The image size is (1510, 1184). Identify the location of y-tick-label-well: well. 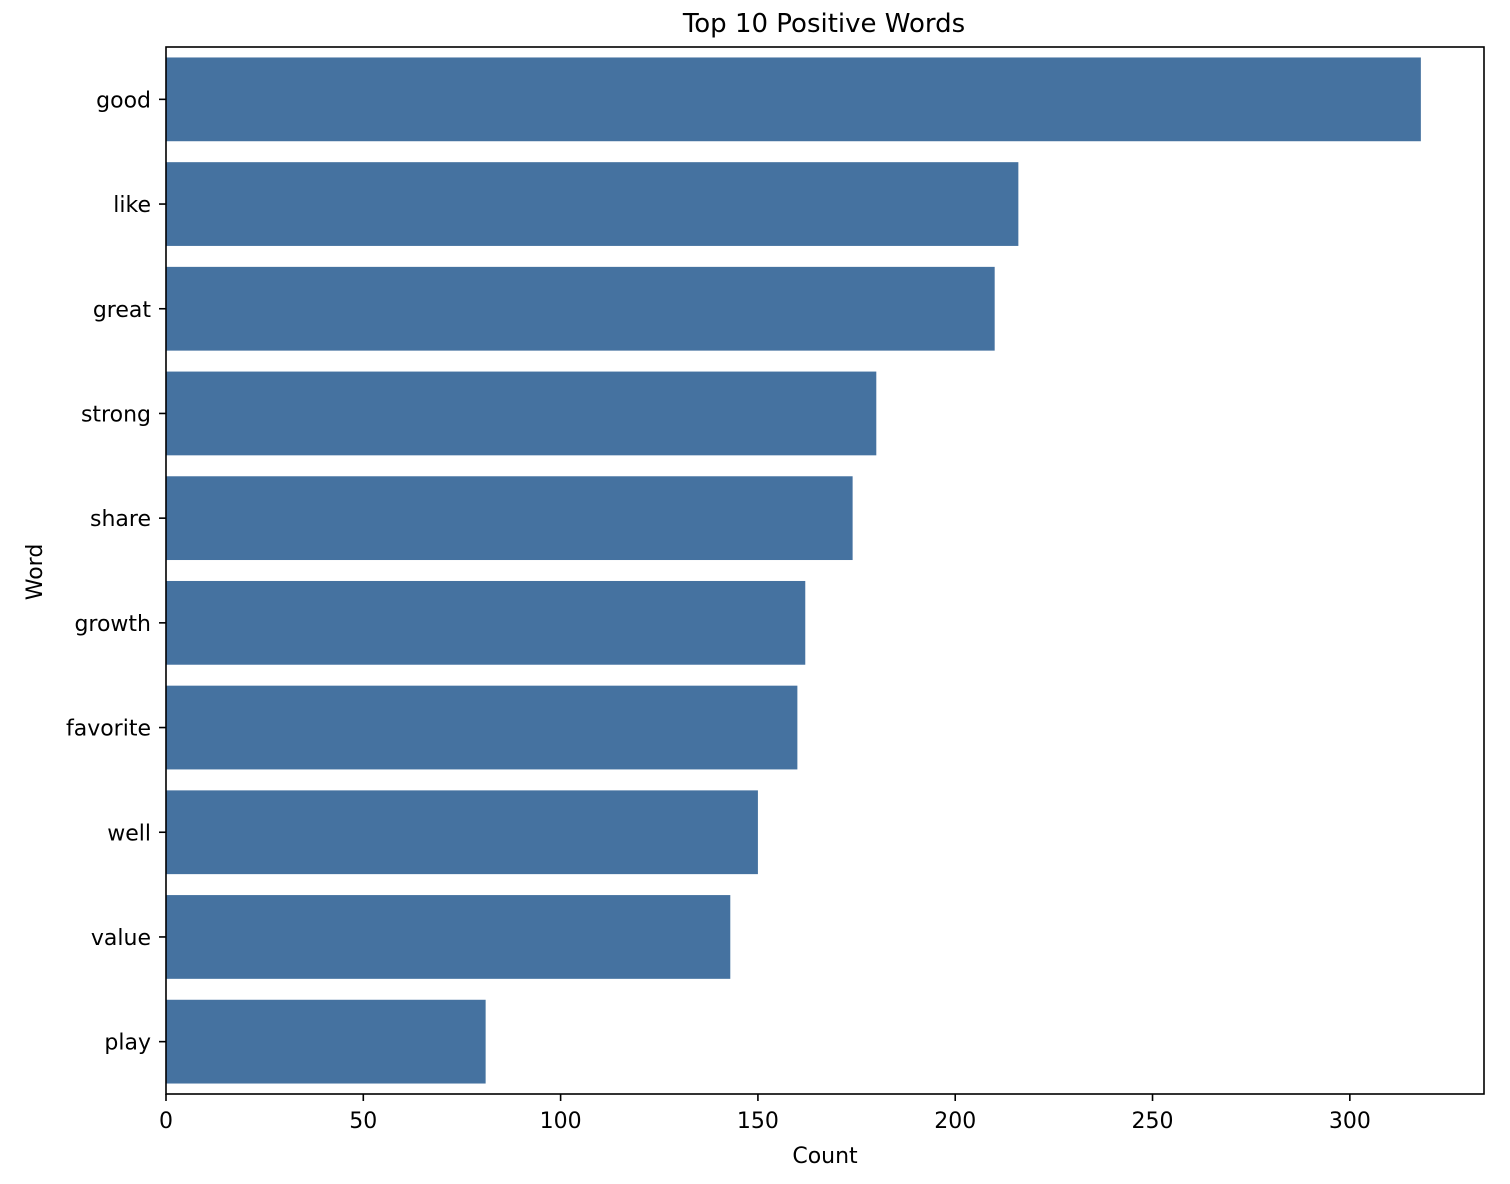
(129, 833).